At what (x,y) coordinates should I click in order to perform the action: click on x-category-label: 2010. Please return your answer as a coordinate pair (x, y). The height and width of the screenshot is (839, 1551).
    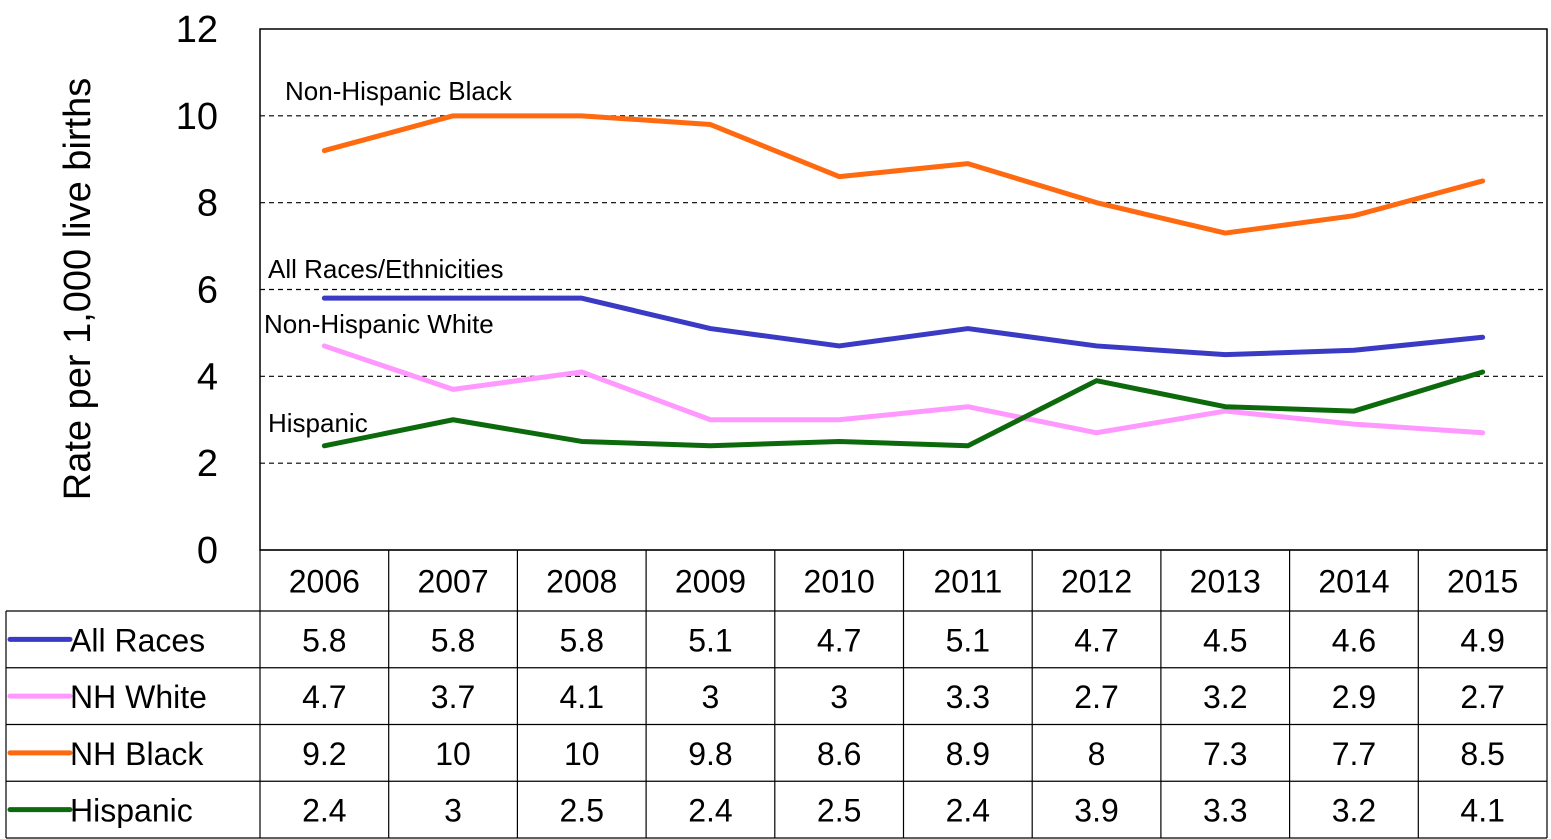
    Looking at the image, I should click on (839, 582).